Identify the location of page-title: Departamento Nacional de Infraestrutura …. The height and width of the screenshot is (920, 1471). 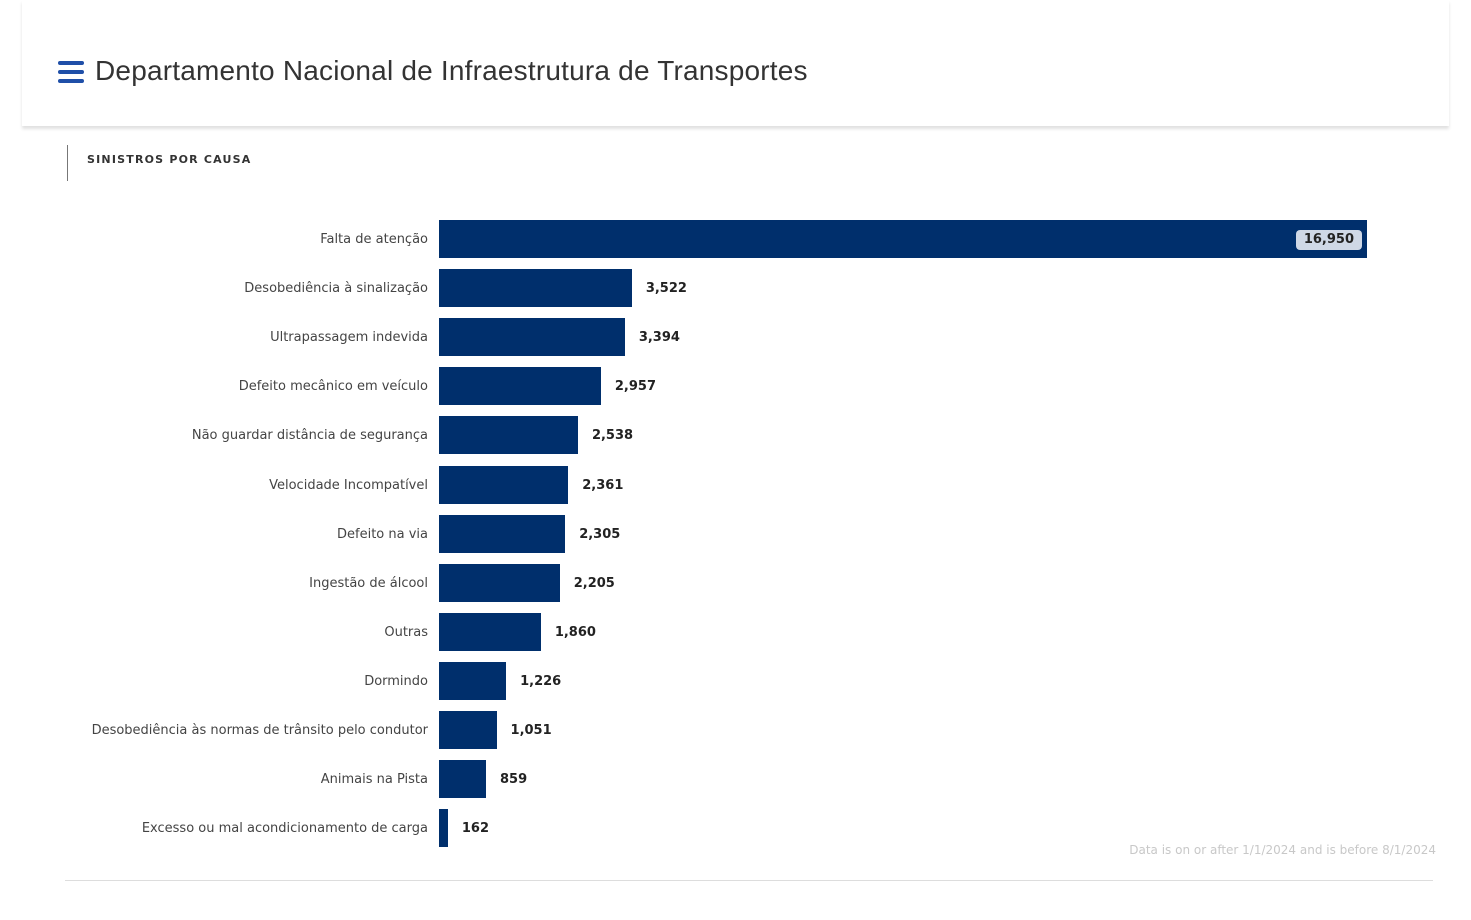
(451, 70).